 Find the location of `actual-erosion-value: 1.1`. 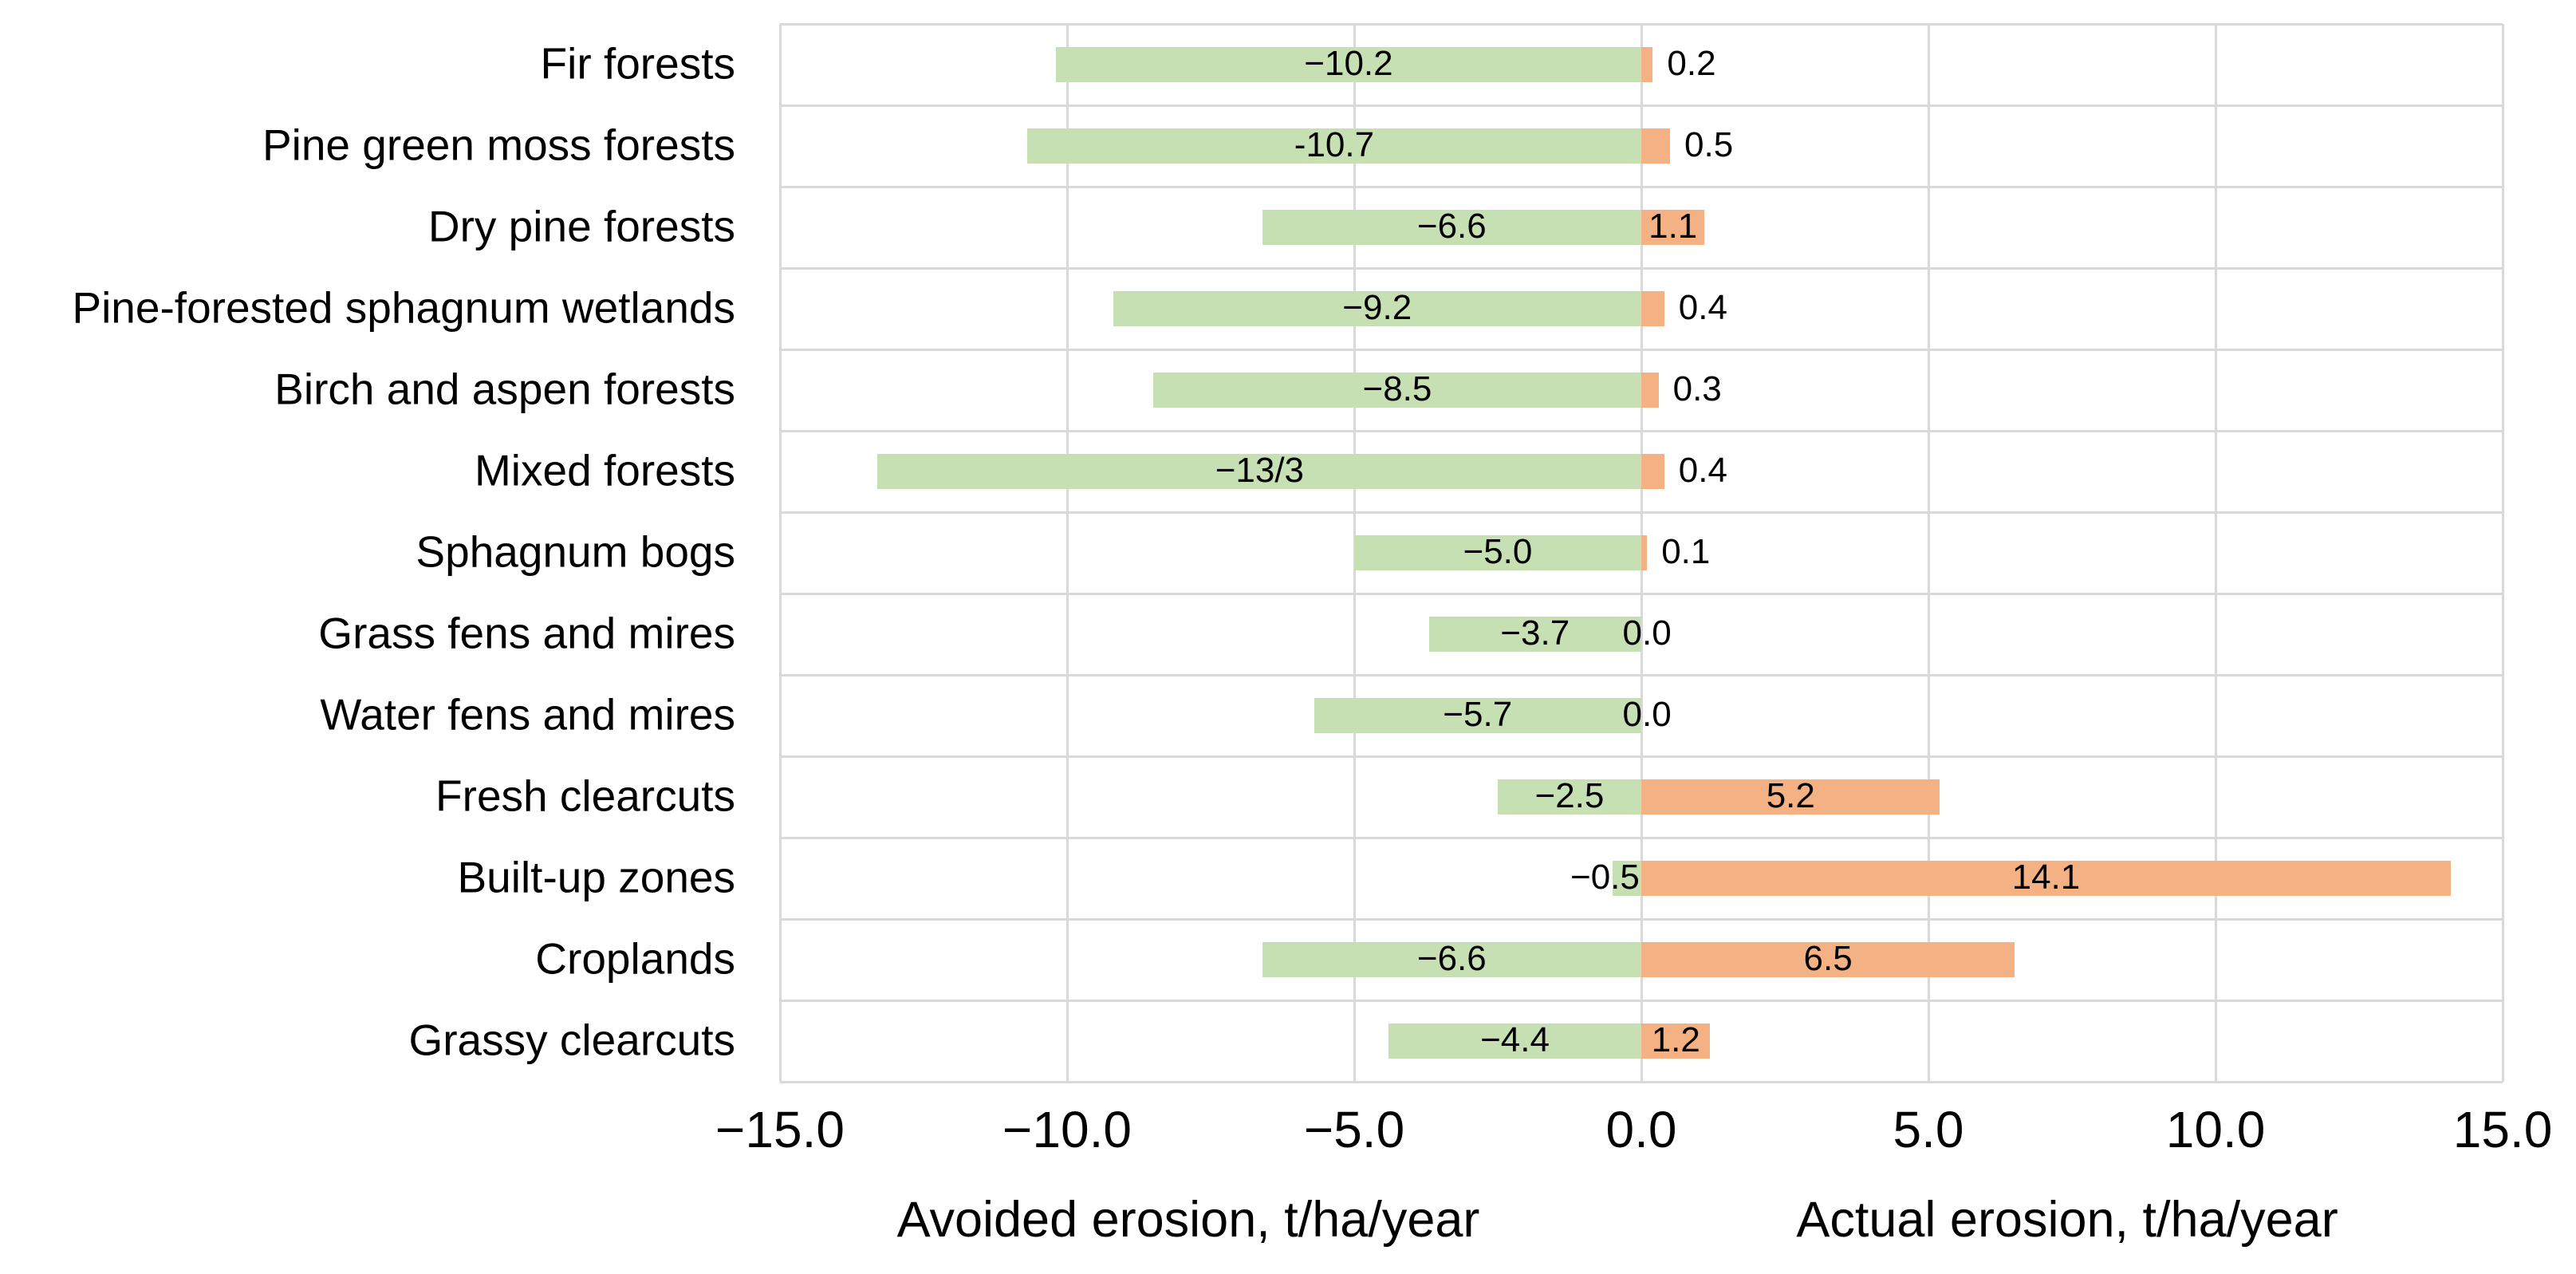

actual-erosion-value: 1.1 is located at coordinates (1673, 226).